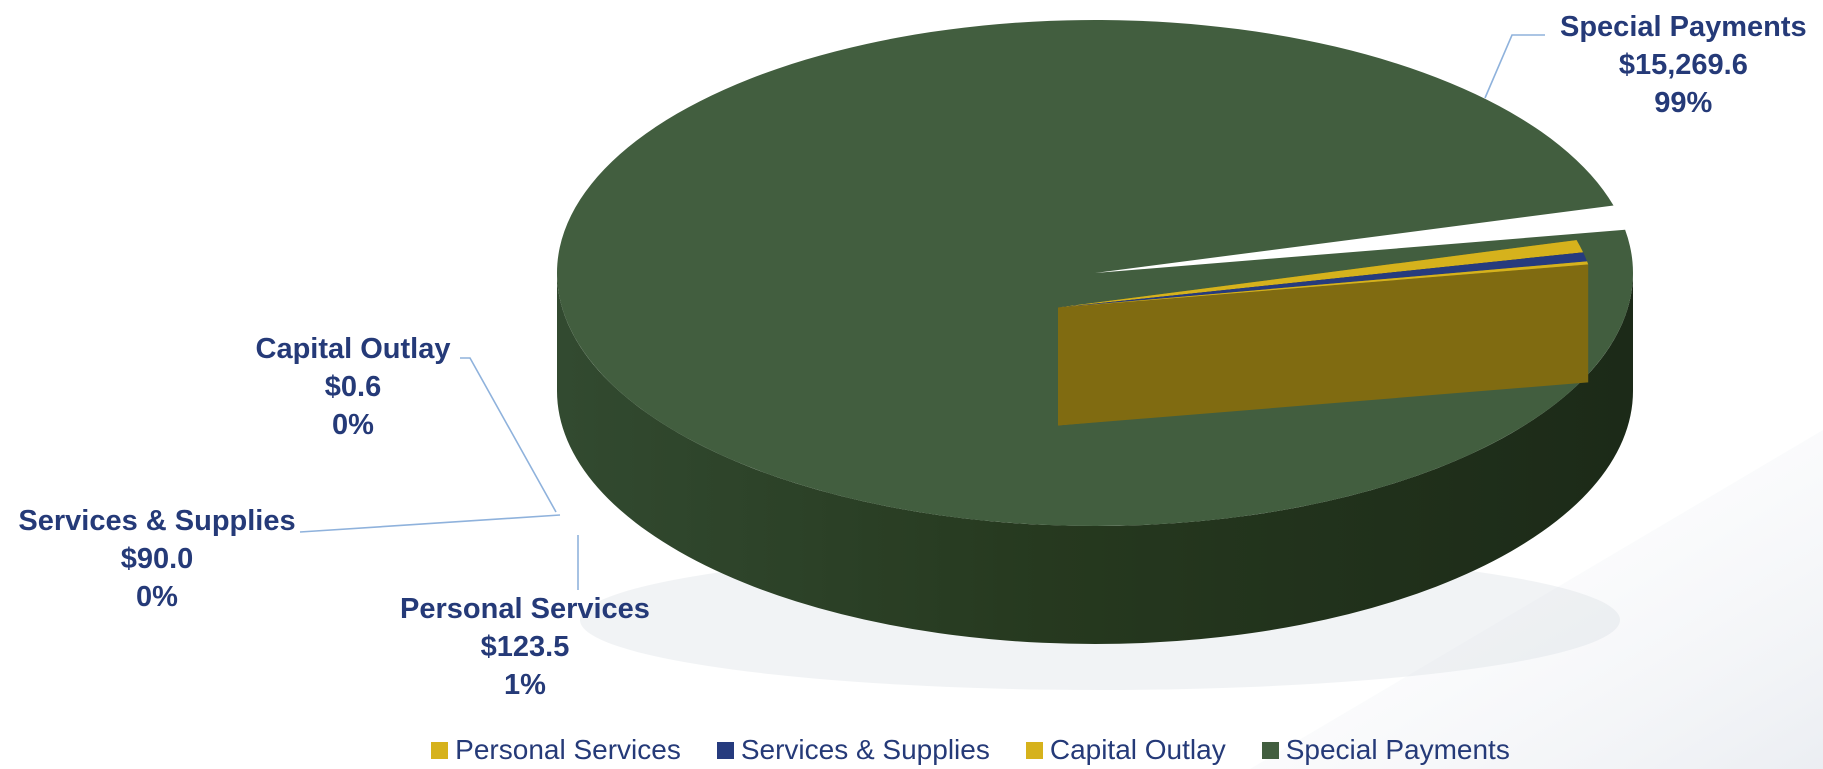 This screenshot has width=1823, height=769. I want to click on data-label-value: $90.0, so click(157, 559).